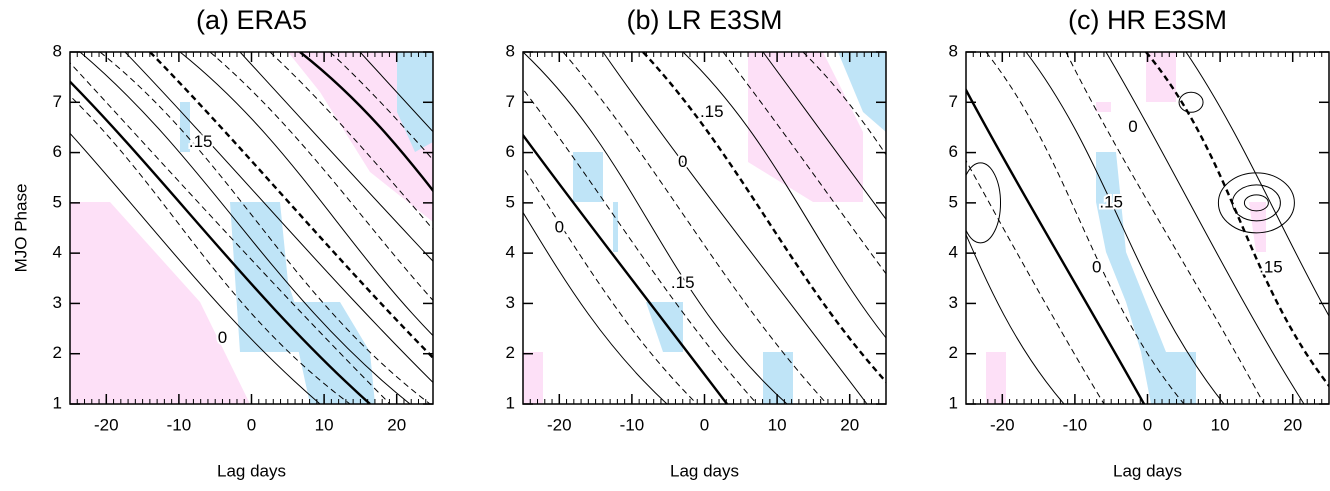 This screenshot has width=1330, height=491. I want to click on y-axis-label: MJO Phase, so click(20, 228).